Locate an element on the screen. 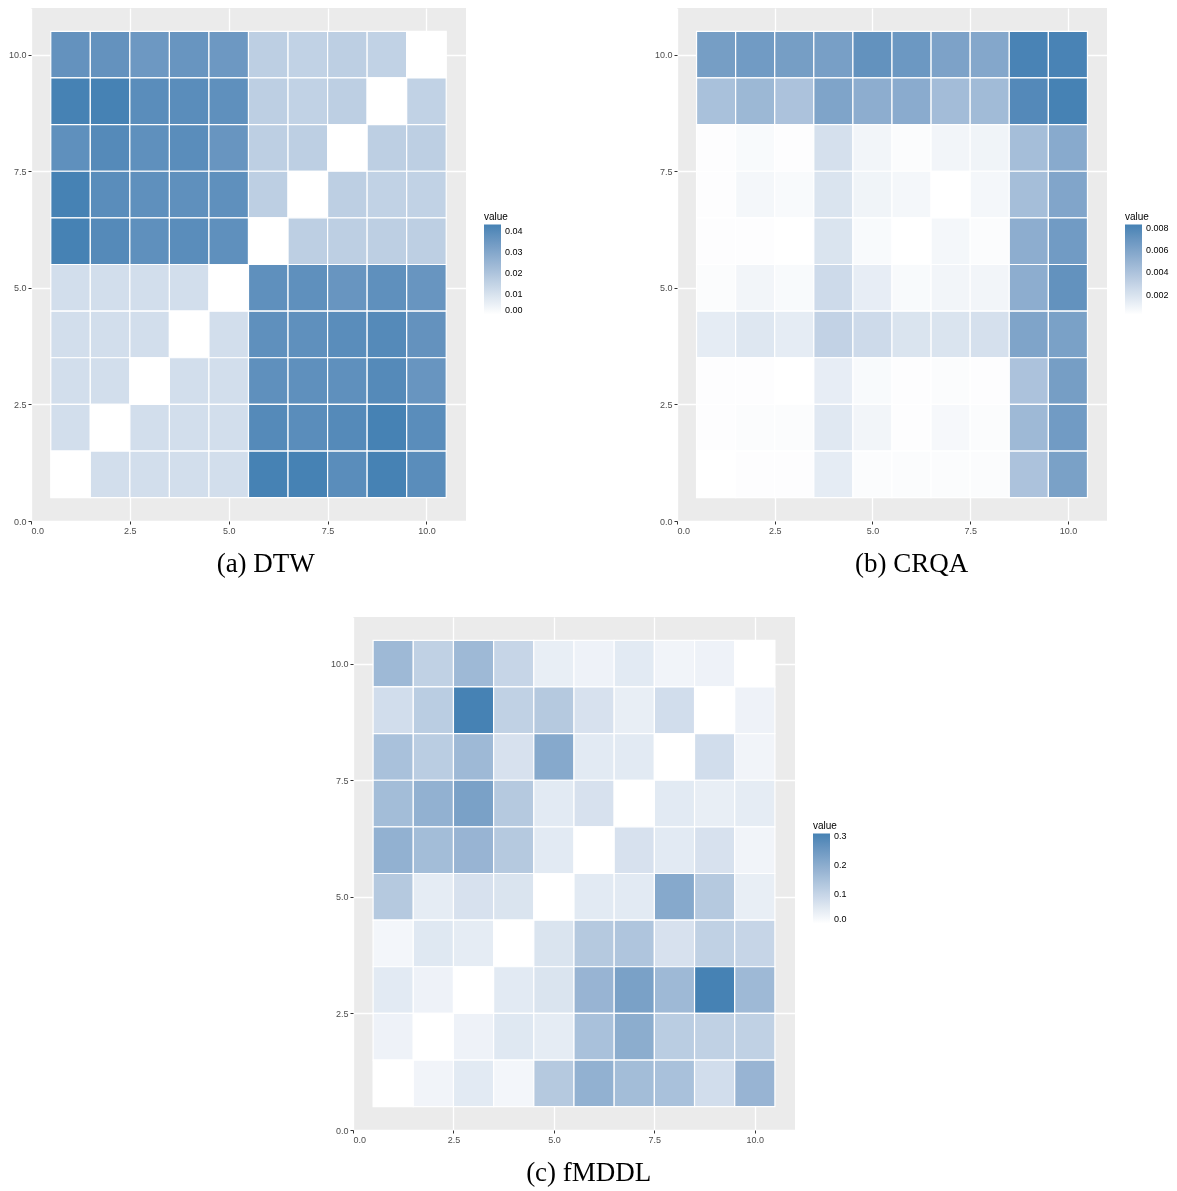 Image resolution: width=1177 pixels, height=1191 pixels. text: (c) fMDDL is located at coordinates (589, 1172).